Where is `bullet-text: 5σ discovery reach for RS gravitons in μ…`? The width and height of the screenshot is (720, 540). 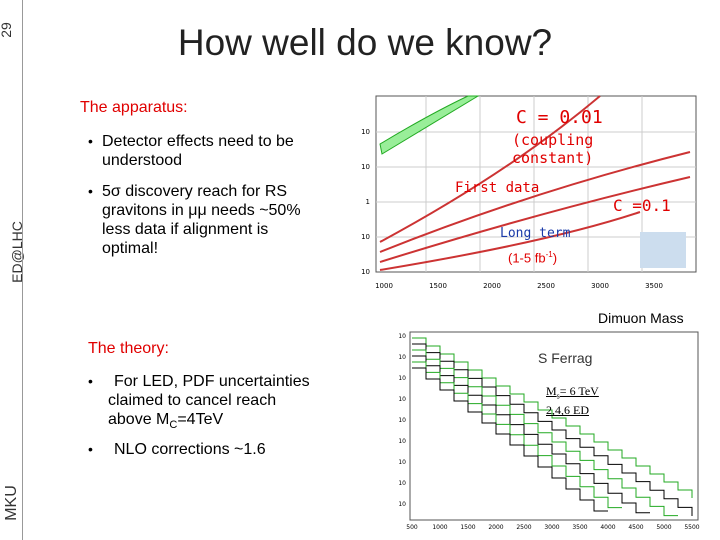
bullet-text: 5σ discovery reach for RS gravitons in μ… is located at coordinates (201, 220).